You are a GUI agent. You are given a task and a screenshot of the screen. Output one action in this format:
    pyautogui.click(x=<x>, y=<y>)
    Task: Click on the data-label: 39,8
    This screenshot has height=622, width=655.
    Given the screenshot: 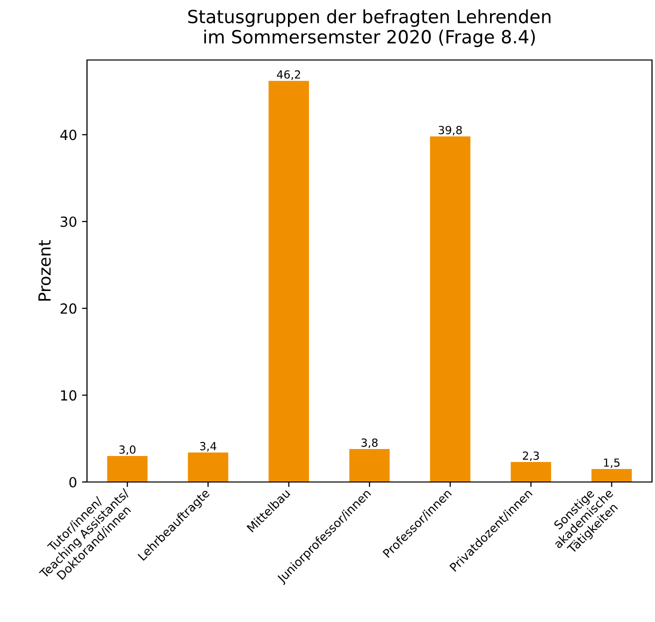 What is the action you would take?
    pyautogui.click(x=450, y=131)
    